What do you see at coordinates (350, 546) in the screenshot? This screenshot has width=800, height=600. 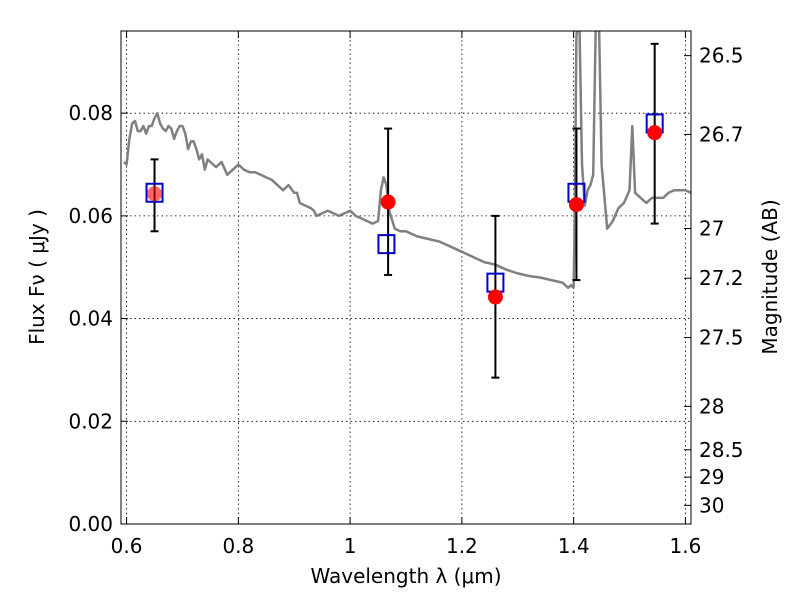 I see `x-tick-label: 1` at bounding box center [350, 546].